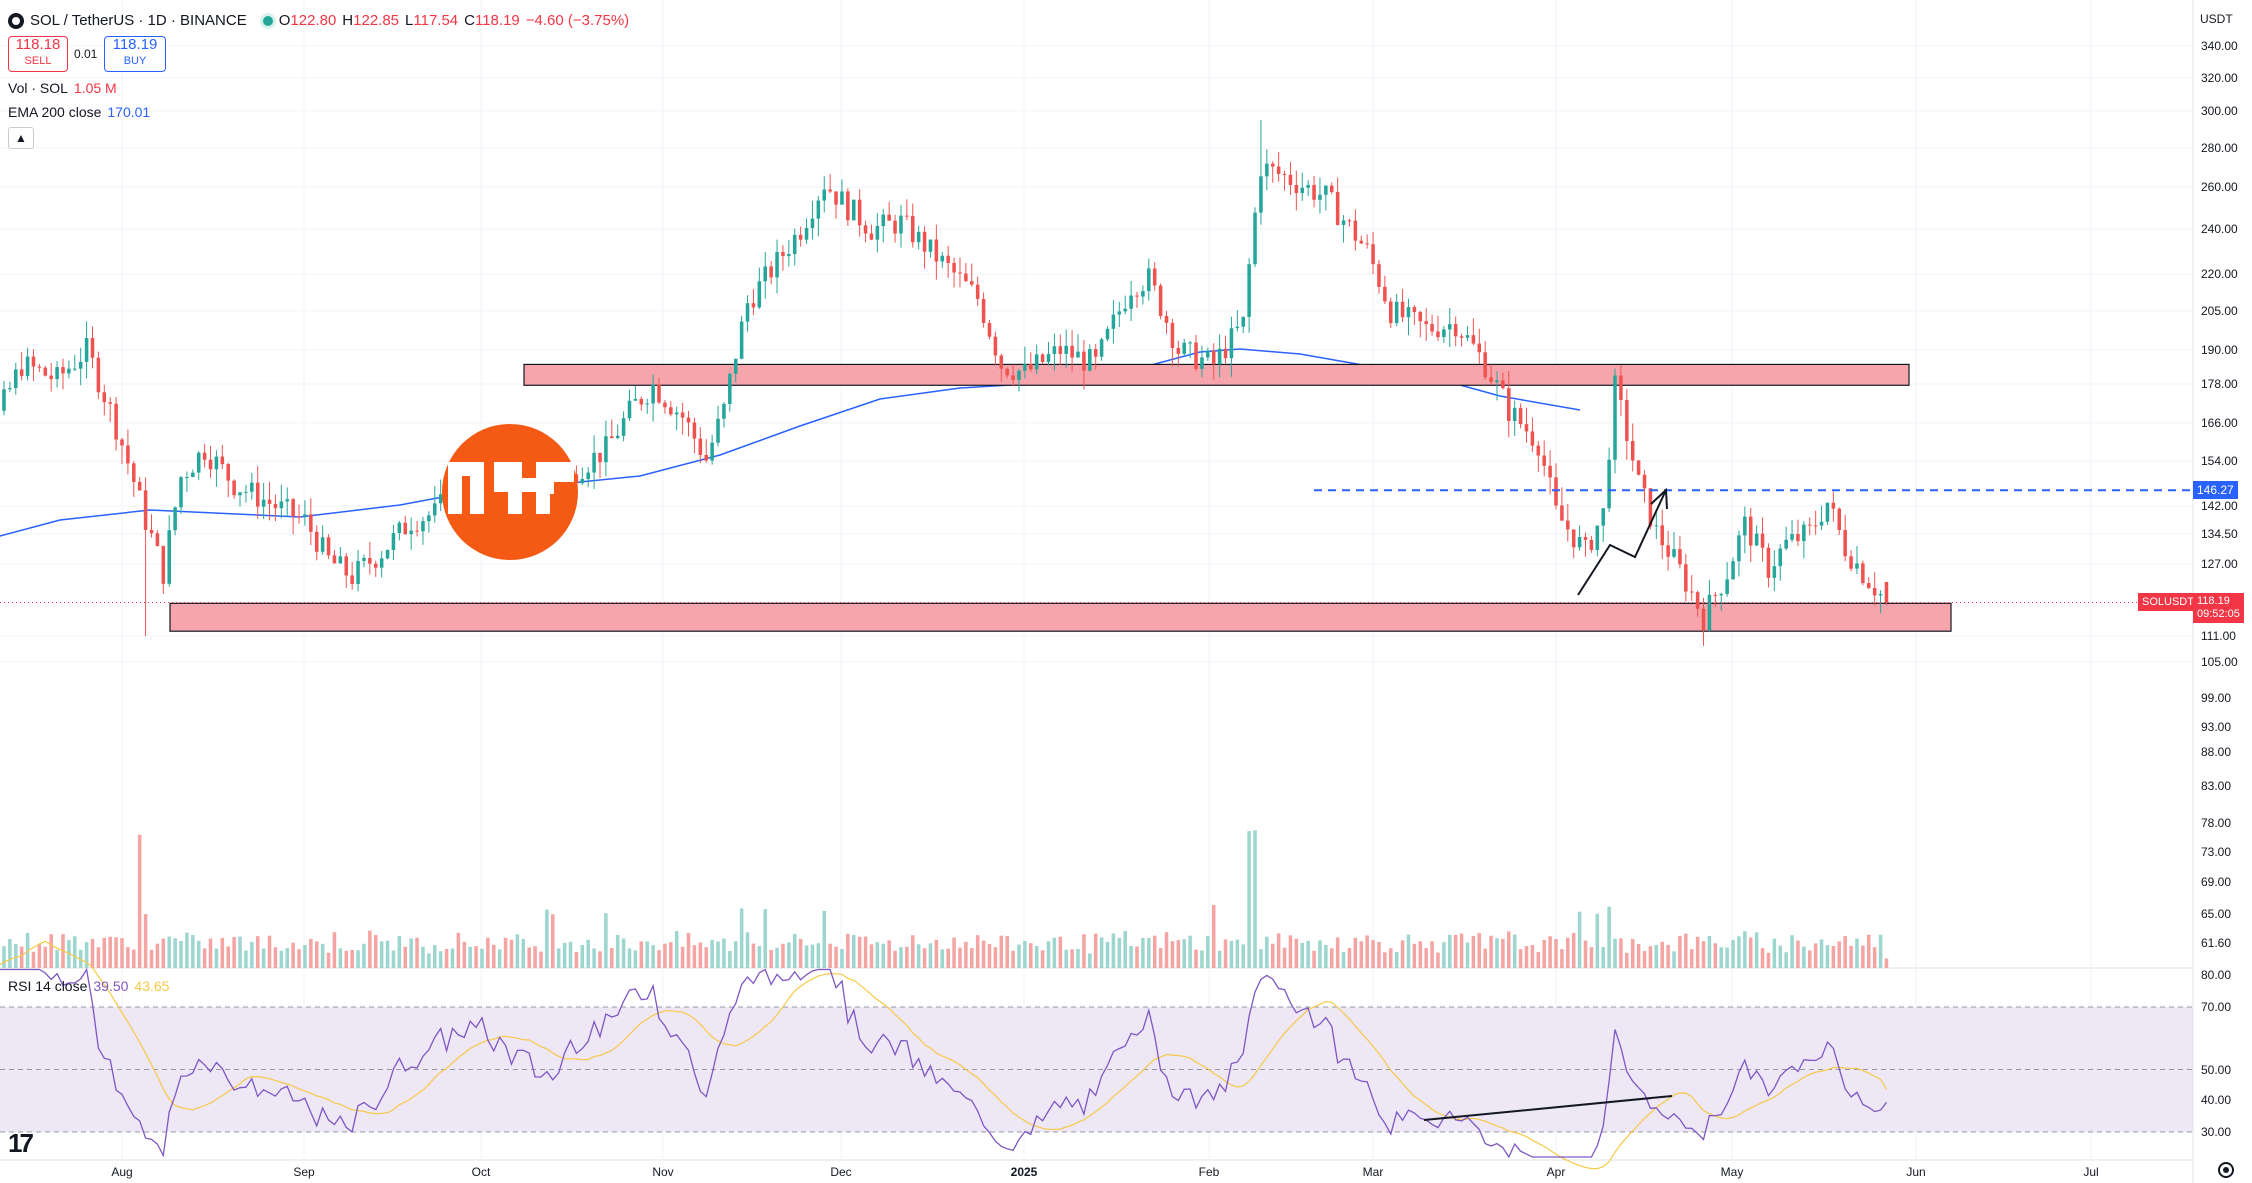  I want to click on time-tick-label: Sep, so click(304, 1172).